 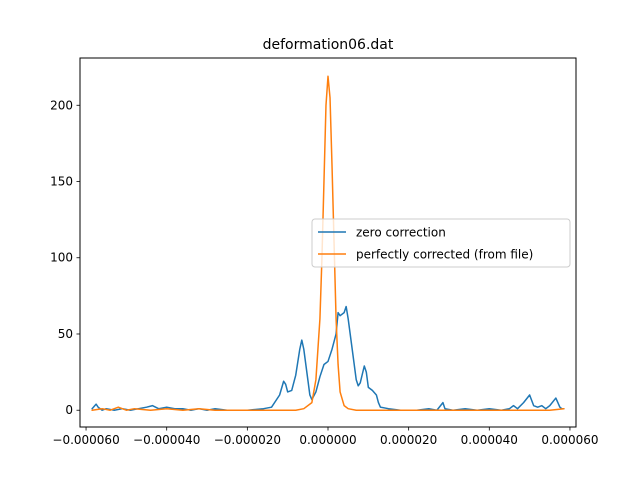 I want to click on y-axis: 0 50 100 150 200, so click(x=65, y=257).